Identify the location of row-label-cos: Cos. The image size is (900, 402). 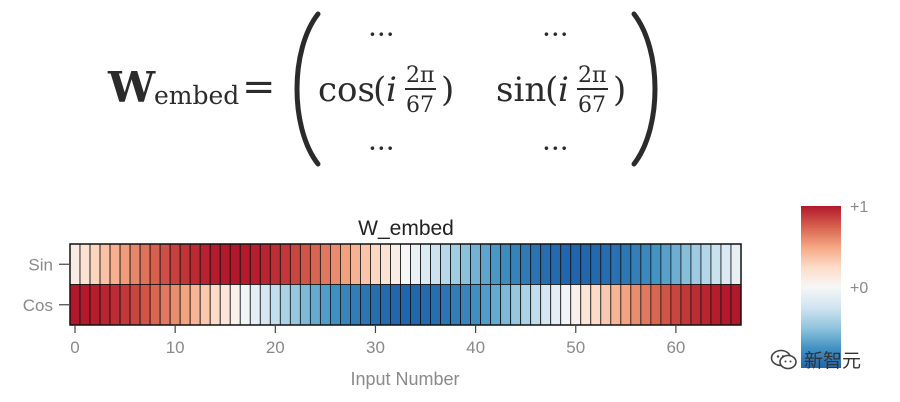
(38, 305).